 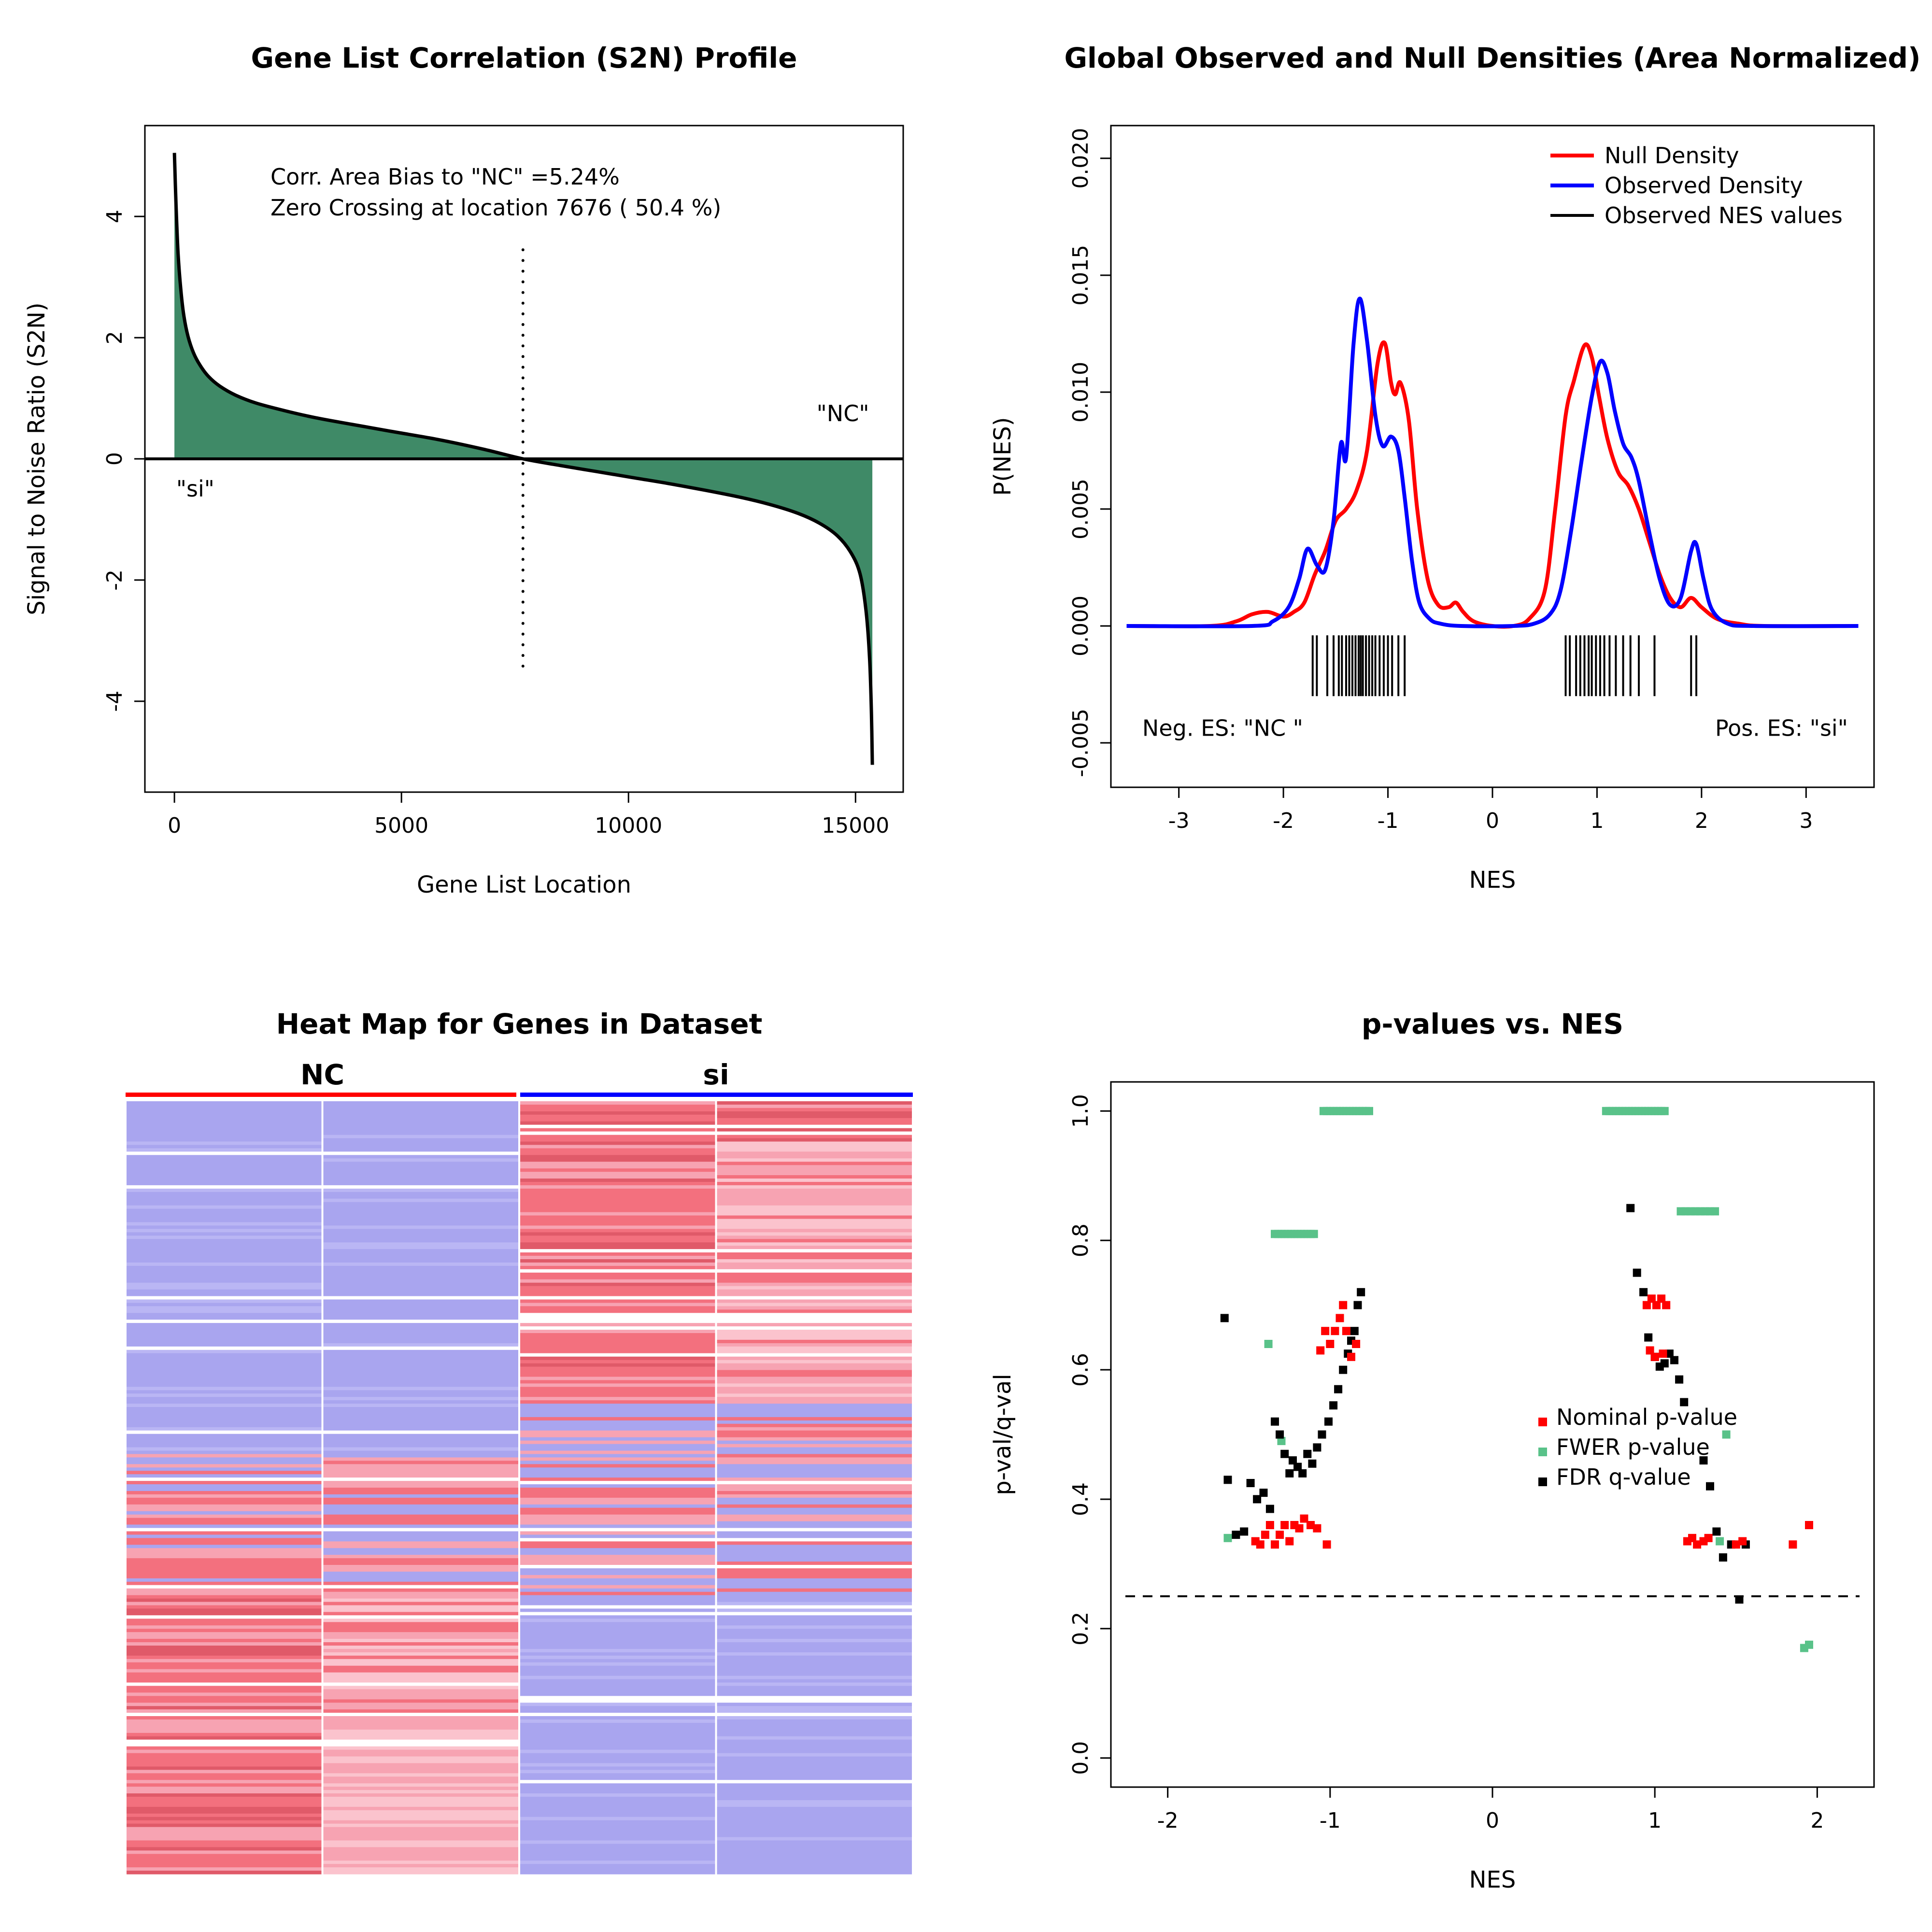 I want to click on x-tick-label: 10000, so click(x=628, y=825).